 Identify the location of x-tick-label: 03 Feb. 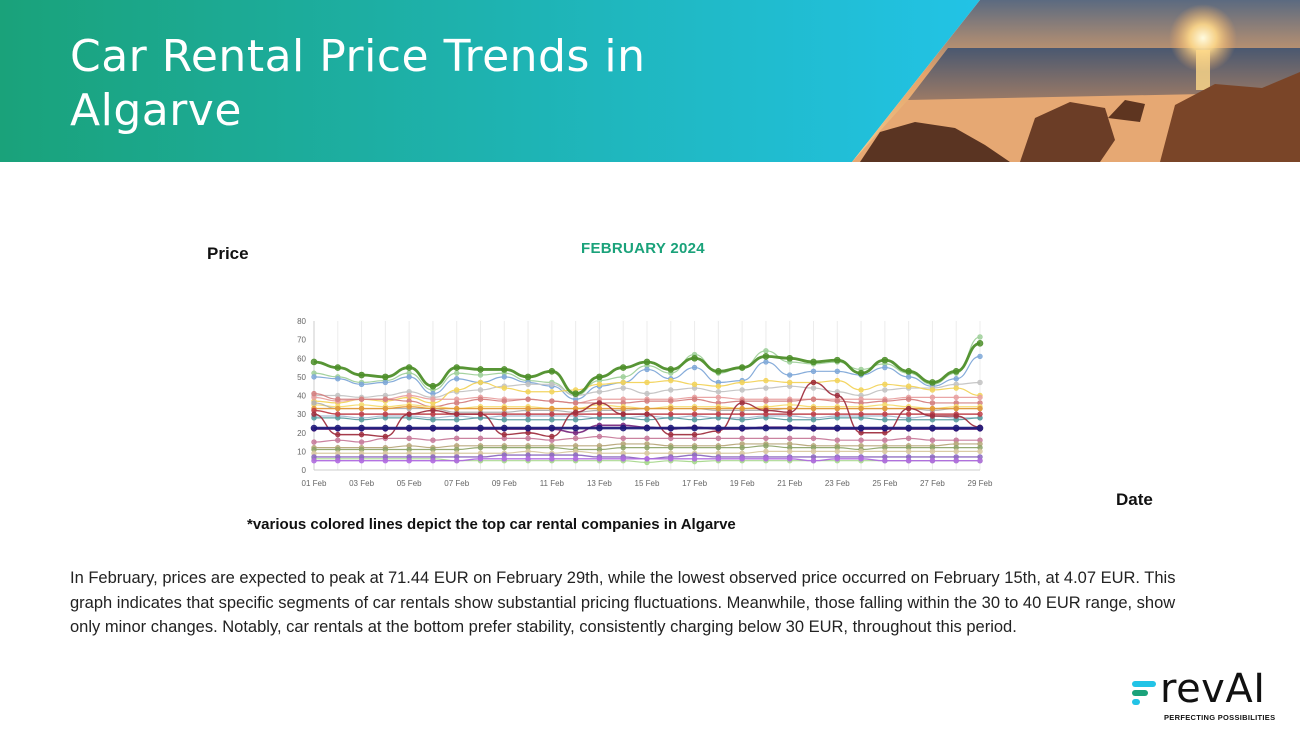
(361, 483).